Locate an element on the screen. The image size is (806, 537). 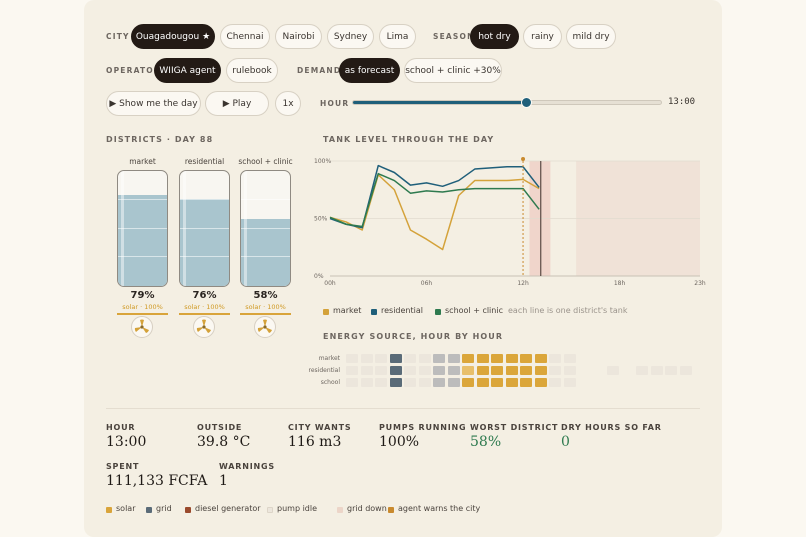
stat-value: 39.8 °C is located at coordinates (224, 442).